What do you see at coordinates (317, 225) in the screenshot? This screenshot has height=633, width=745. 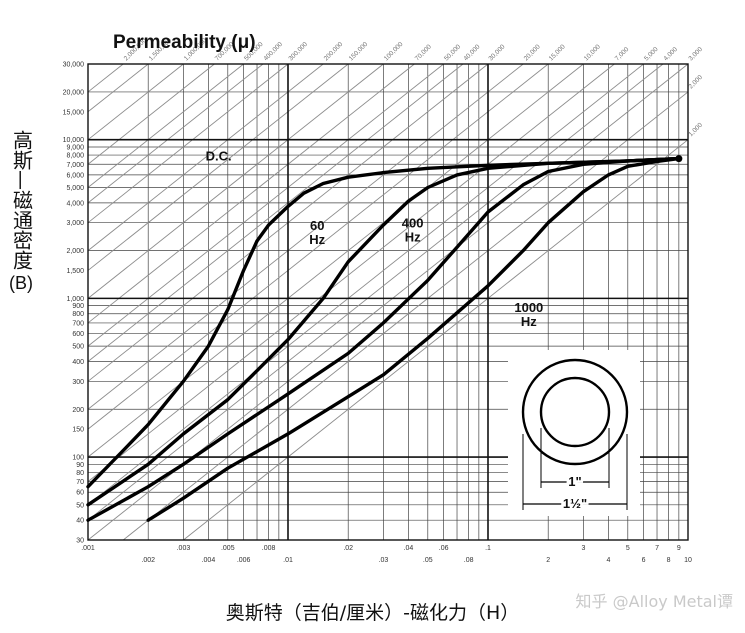 I see `curve-label-line: 60` at bounding box center [317, 225].